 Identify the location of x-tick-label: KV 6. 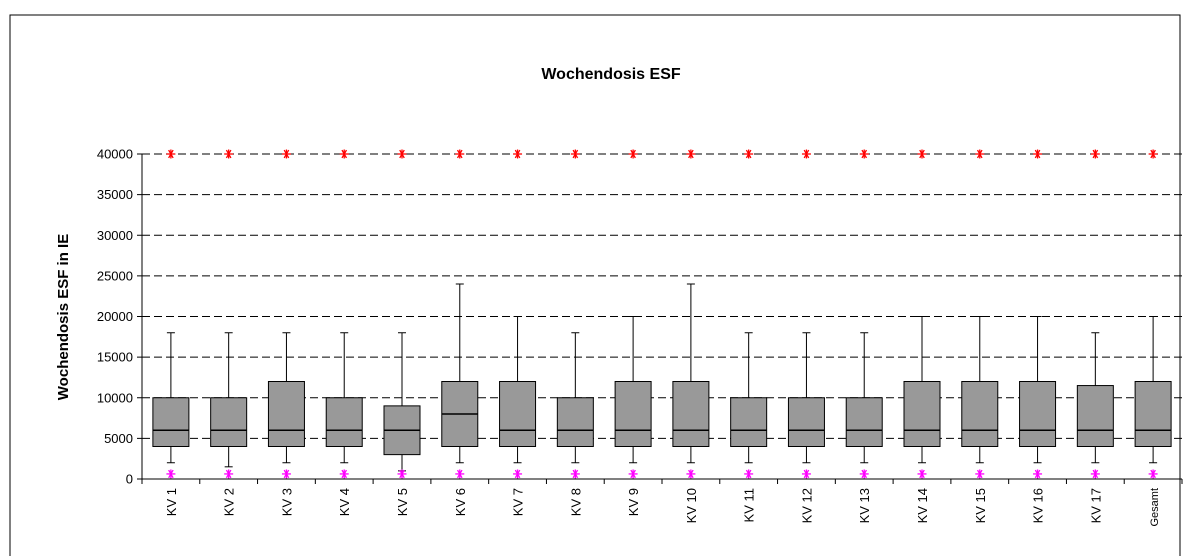
(460, 502).